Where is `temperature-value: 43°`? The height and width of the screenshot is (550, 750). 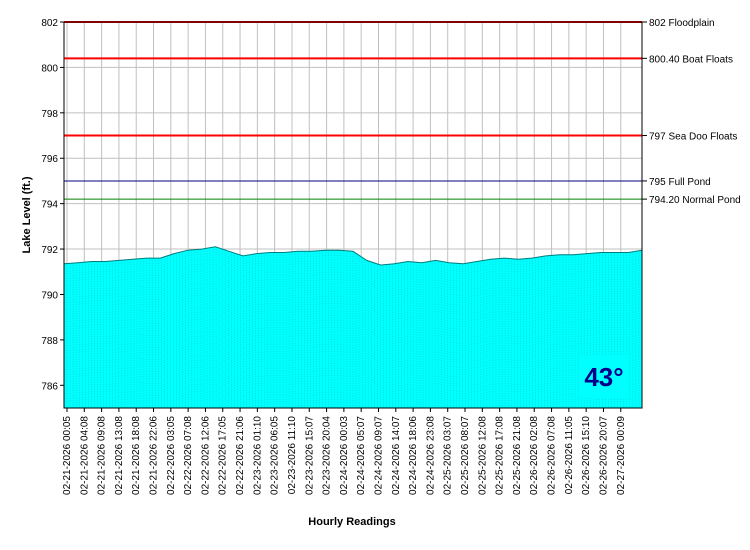
temperature-value: 43° is located at coordinates (604, 376).